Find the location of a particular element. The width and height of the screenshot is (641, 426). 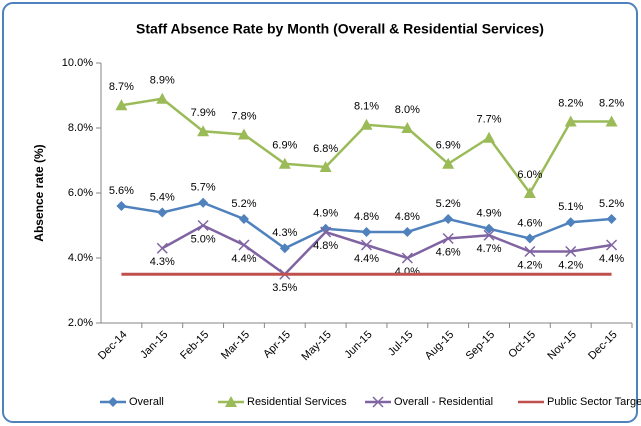

data-label: 6.0% is located at coordinates (529, 175).